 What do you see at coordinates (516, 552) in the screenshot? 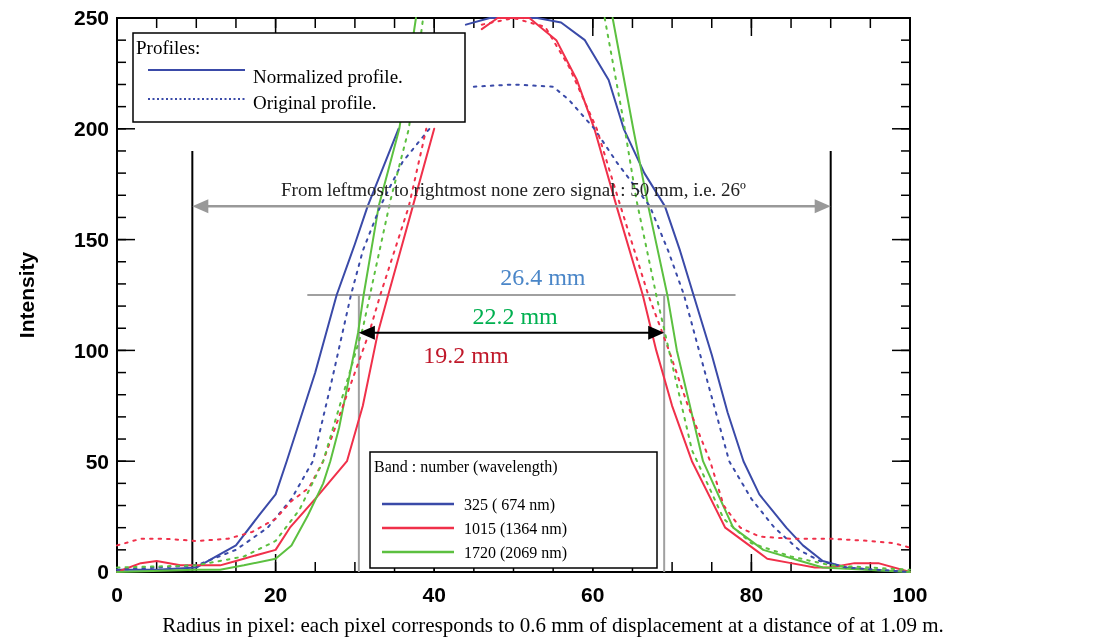
I see `legend-label: 1720 (2069 nm)` at bounding box center [516, 552].